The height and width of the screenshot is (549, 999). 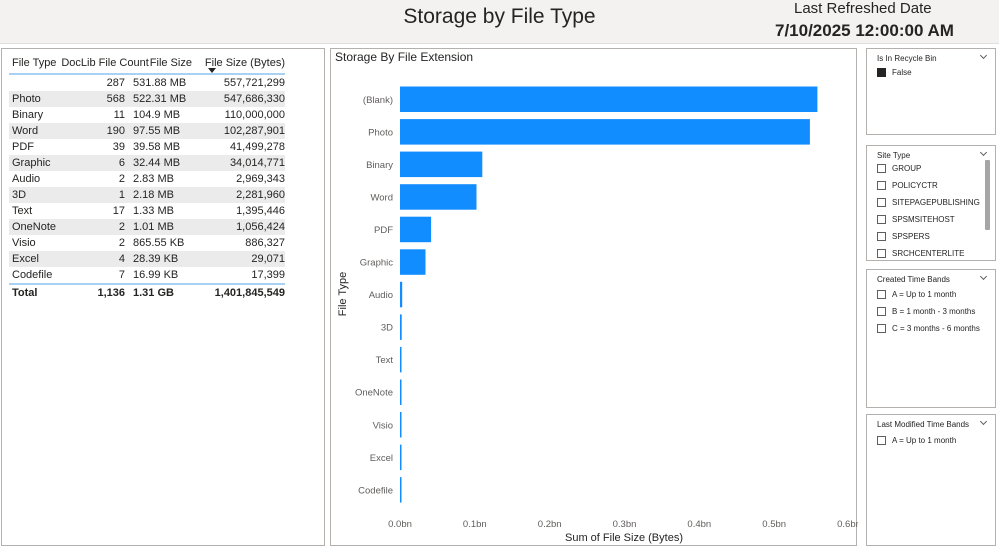 I want to click on slicer-option: POLICYCTR, so click(x=907, y=185).